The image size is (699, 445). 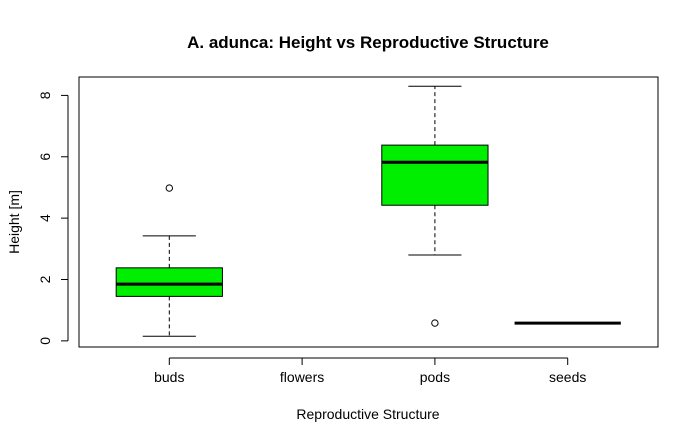 I want to click on y-tick-label: 8, so click(x=45, y=95).